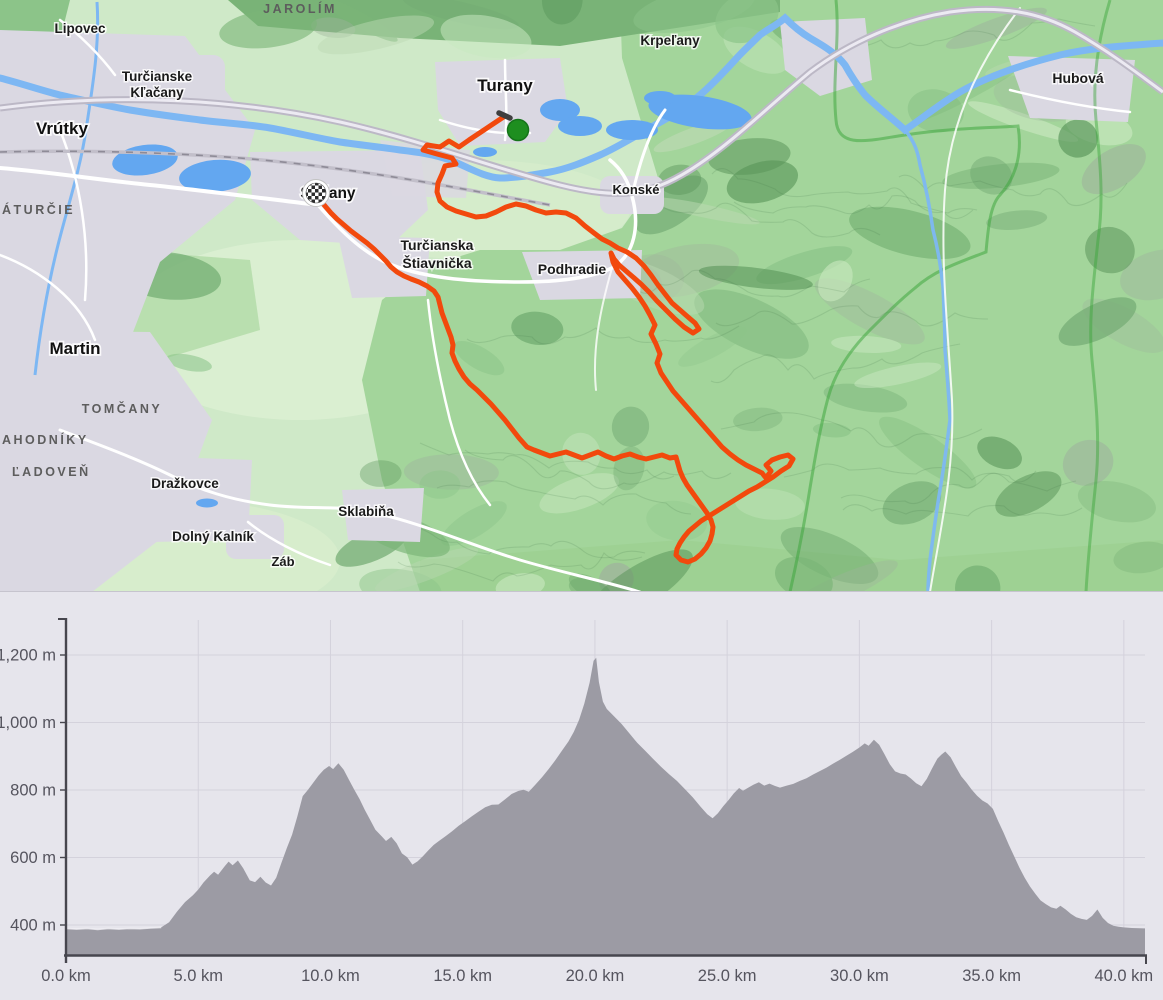 This screenshot has height=1000, width=1163. I want to click on map-place-label: Dolný Kalník, so click(213, 536).